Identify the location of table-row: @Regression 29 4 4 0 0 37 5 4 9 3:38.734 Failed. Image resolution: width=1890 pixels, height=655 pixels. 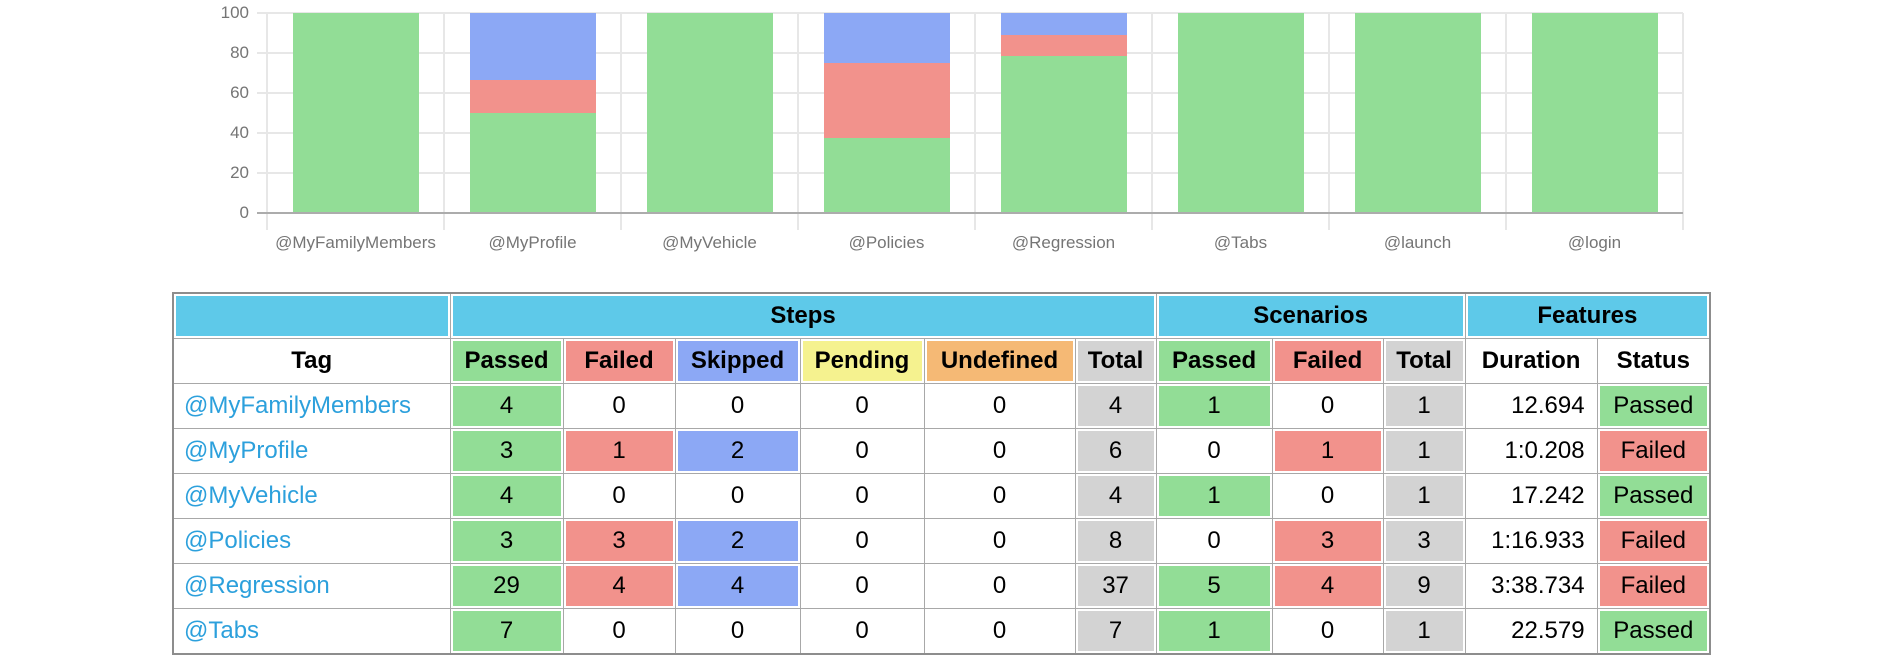
(941, 586).